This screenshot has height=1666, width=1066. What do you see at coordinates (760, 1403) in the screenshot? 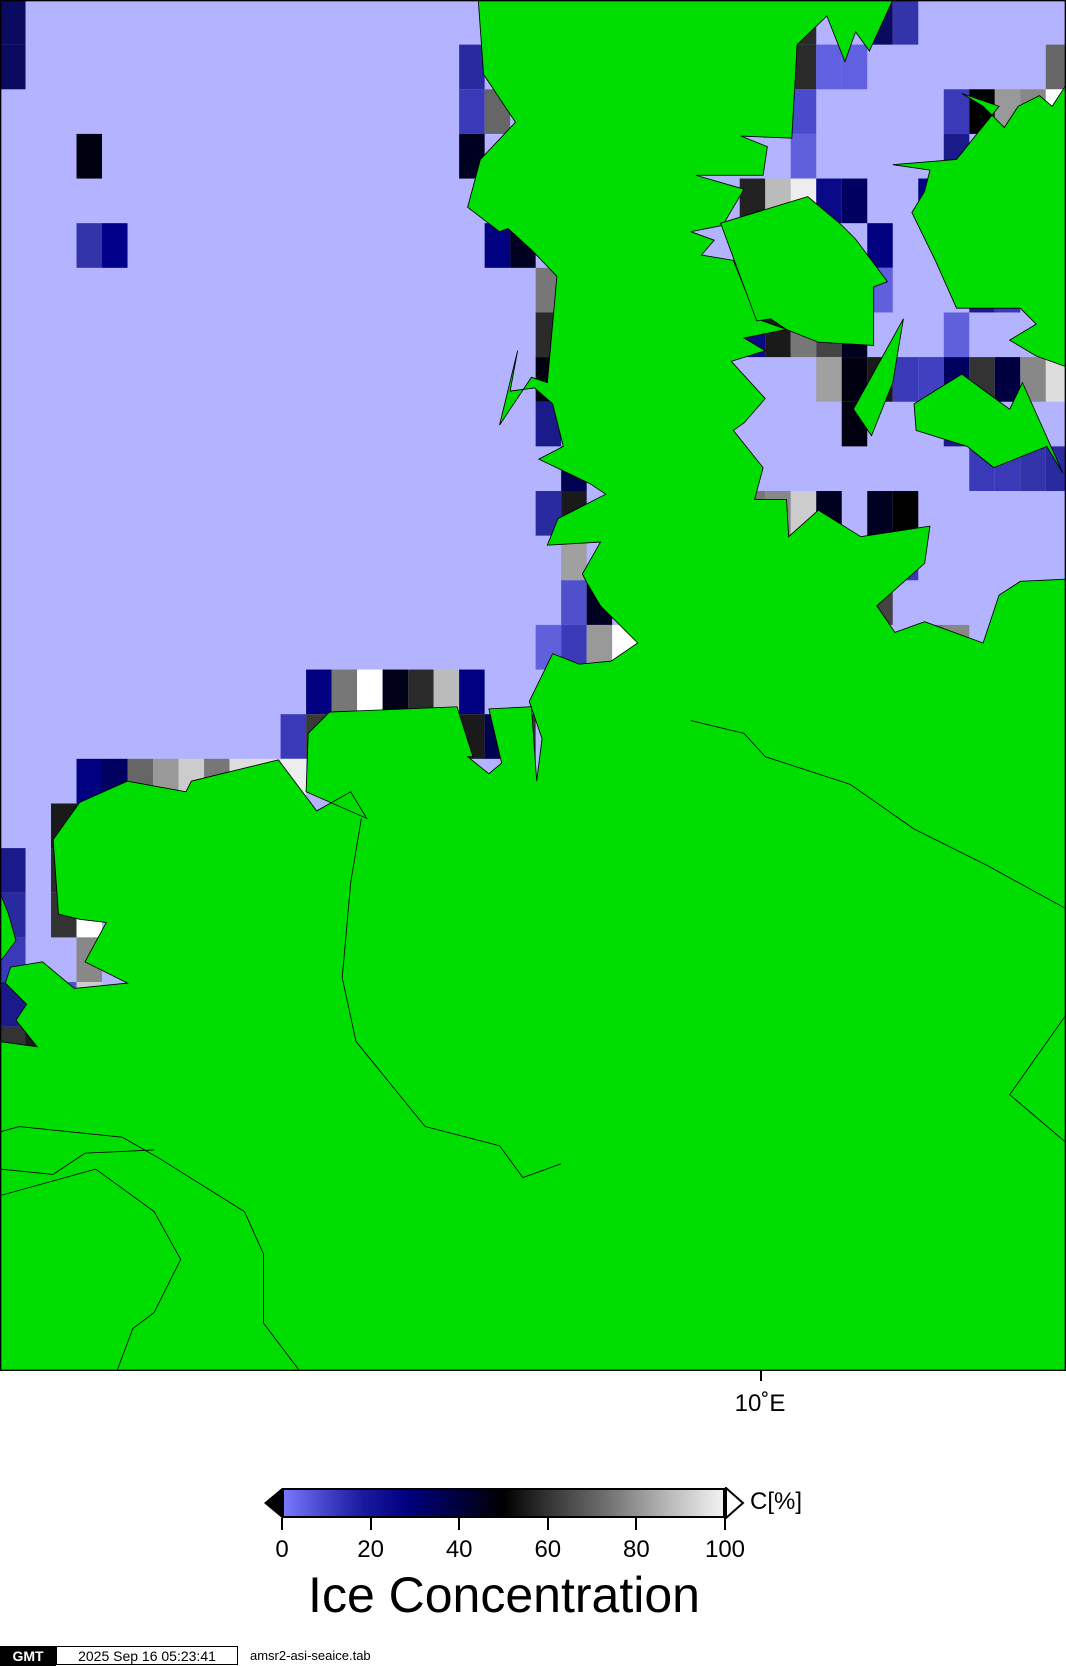
I see `lon-label: 10˚E` at bounding box center [760, 1403].